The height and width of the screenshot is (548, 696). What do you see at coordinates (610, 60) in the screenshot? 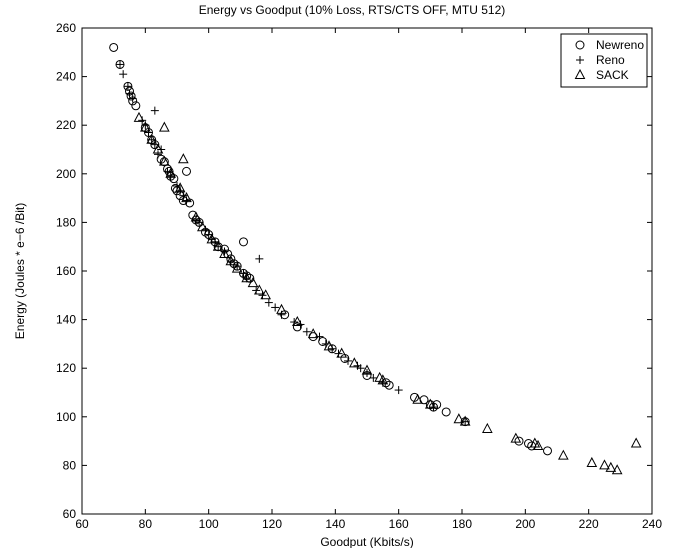
I see `legend-label-reno: Reno` at bounding box center [610, 60].